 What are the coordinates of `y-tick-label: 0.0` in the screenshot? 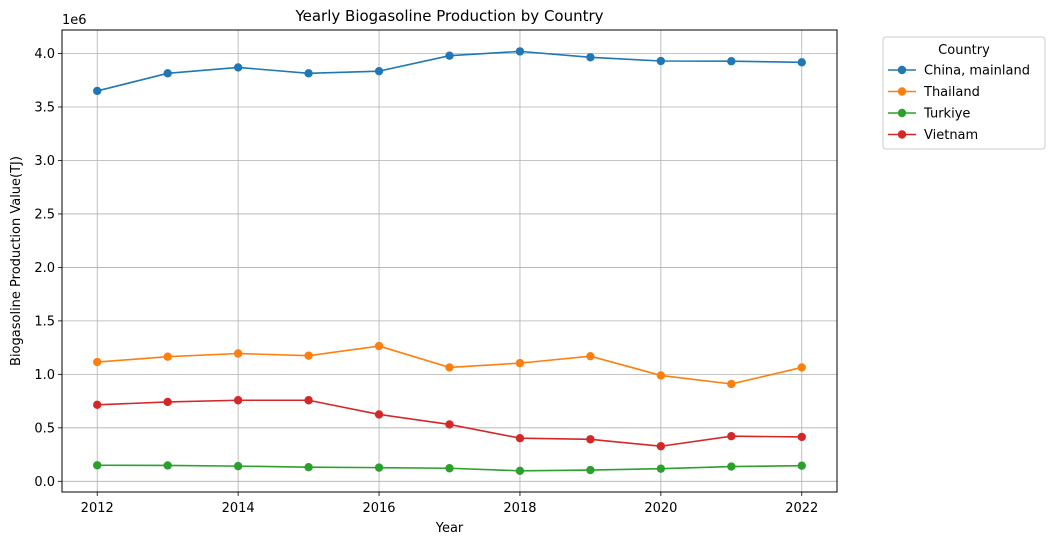 It's located at (44, 482).